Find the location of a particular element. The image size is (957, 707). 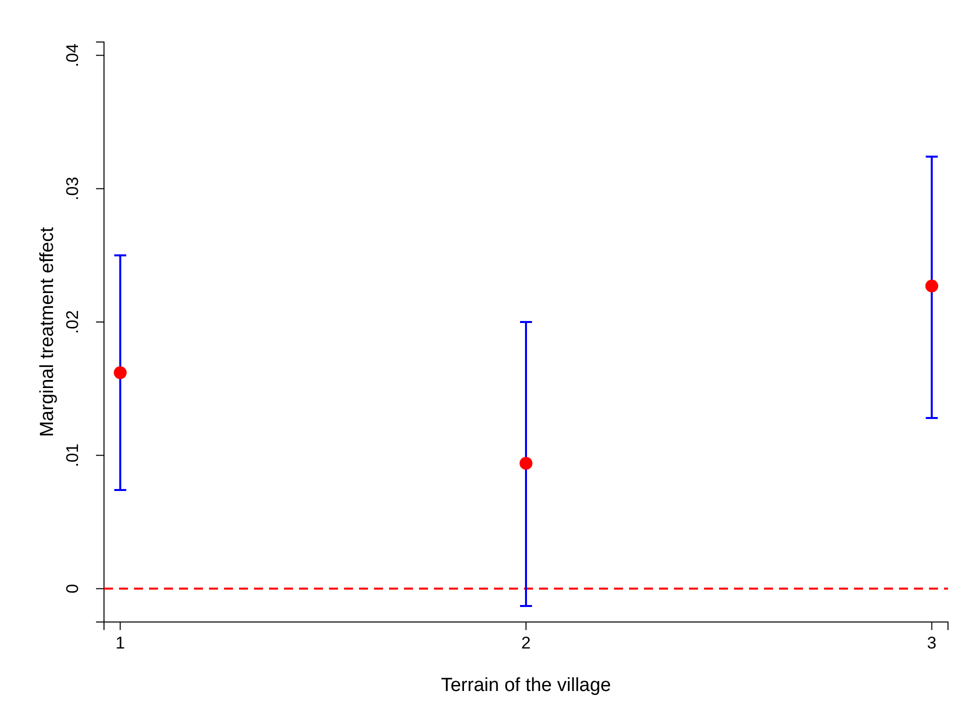

y-tick-label: 0 is located at coordinates (72, 589).